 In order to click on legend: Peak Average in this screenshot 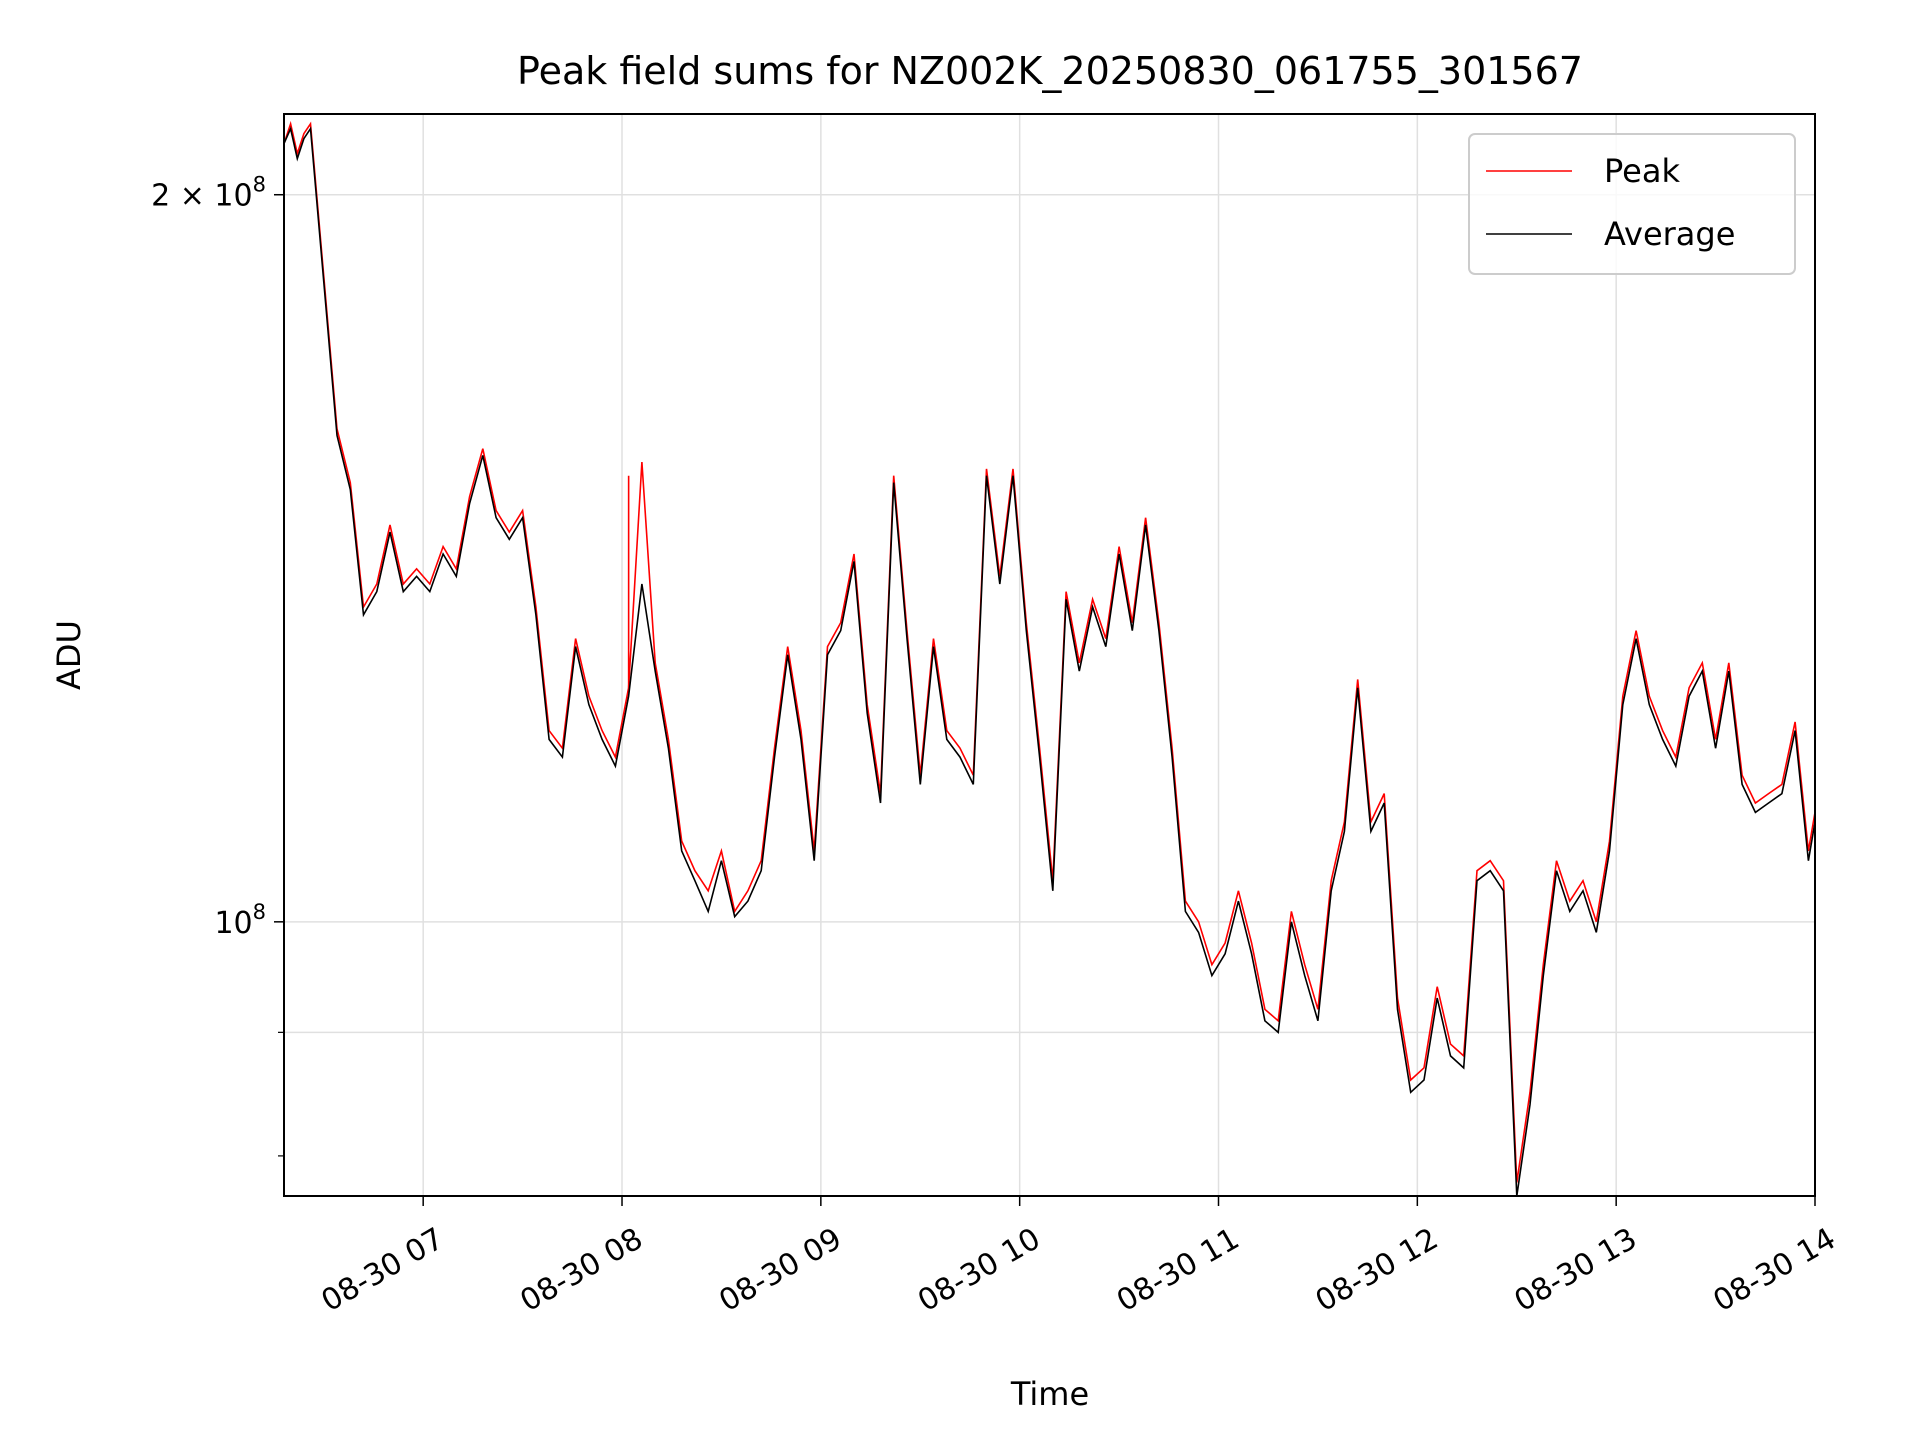, I will do `click(1632, 204)`.